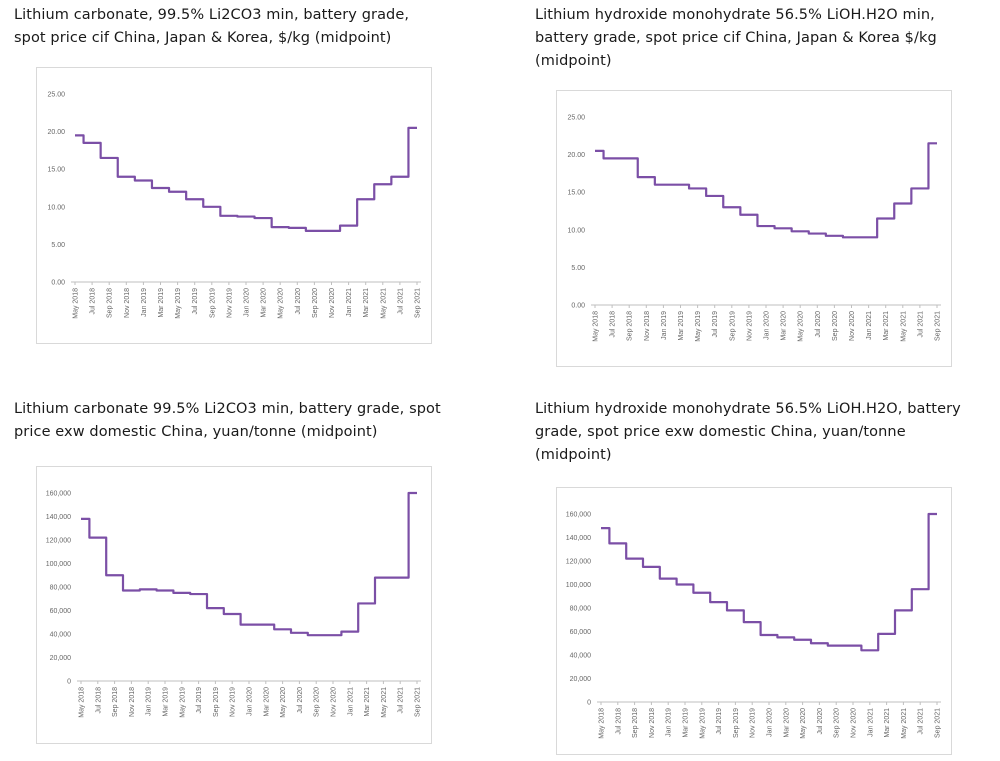 Image resolution: width=1000 pixels, height=761 pixels. What do you see at coordinates (56, 95) in the screenshot?
I see `y-tick-label: 25.00` at bounding box center [56, 95].